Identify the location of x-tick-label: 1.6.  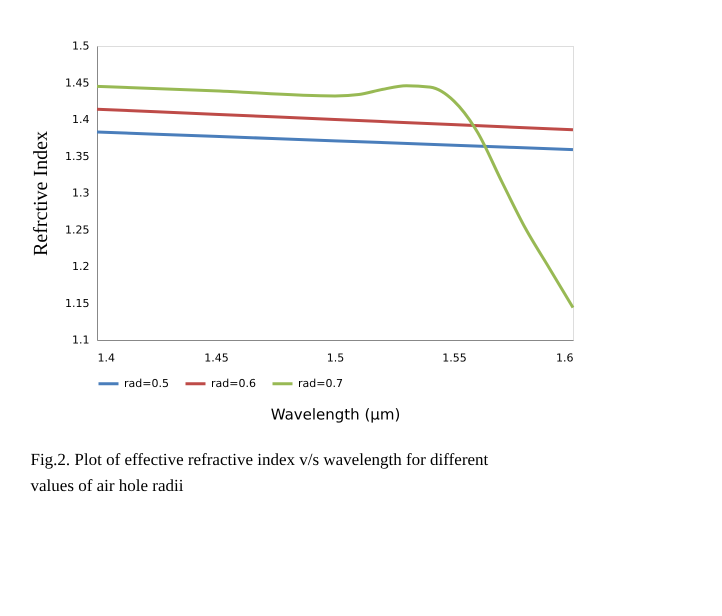
(565, 358).